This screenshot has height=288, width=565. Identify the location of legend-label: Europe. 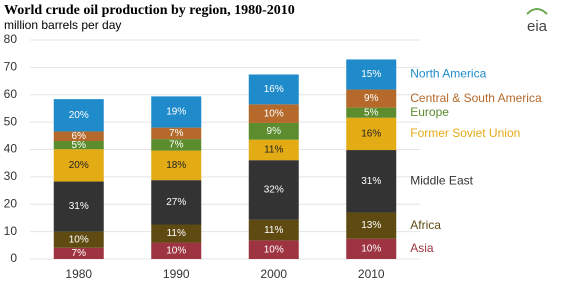
(429, 112).